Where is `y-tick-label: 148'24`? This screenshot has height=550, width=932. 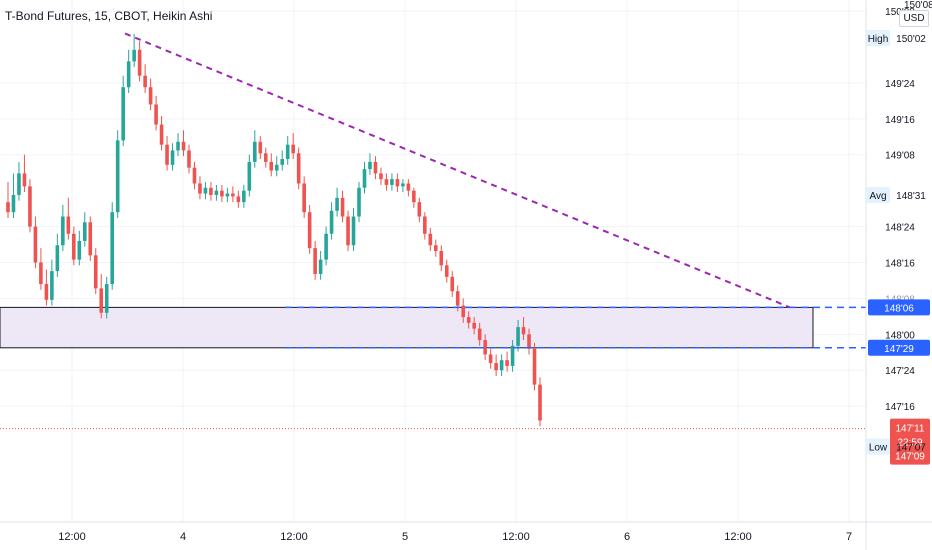 y-tick-label: 148'24 is located at coordinates (900, 228).